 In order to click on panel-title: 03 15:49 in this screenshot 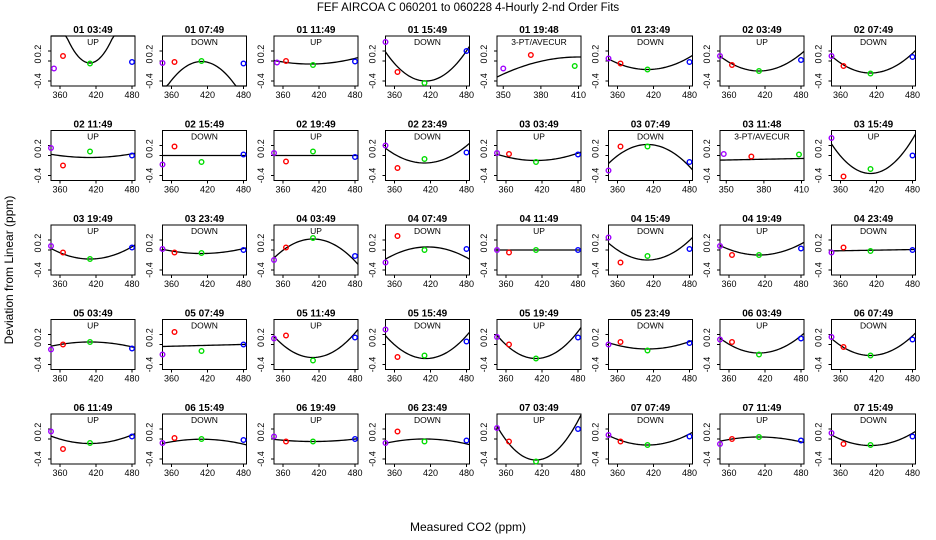, I will do `click(874, 125)`.